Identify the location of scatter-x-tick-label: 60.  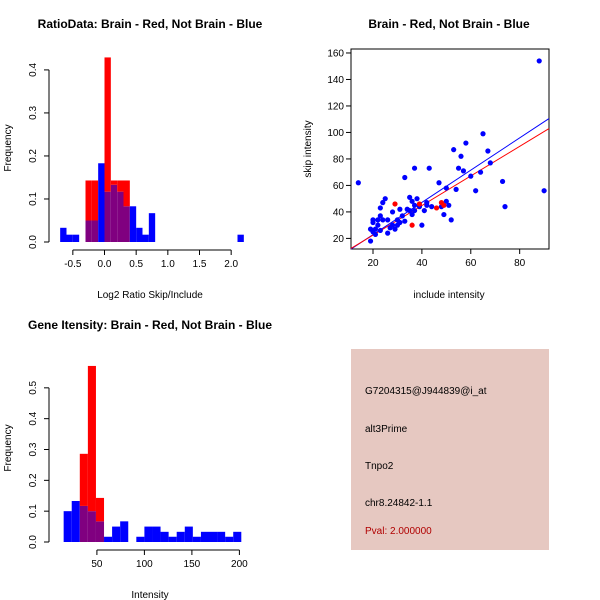
(471, 263).